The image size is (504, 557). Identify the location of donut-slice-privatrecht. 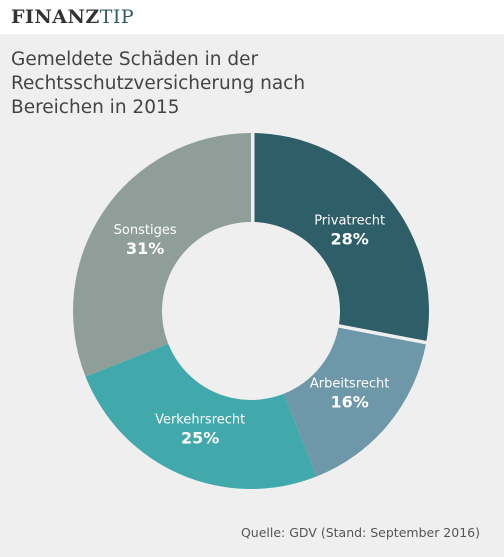
(340, 239).